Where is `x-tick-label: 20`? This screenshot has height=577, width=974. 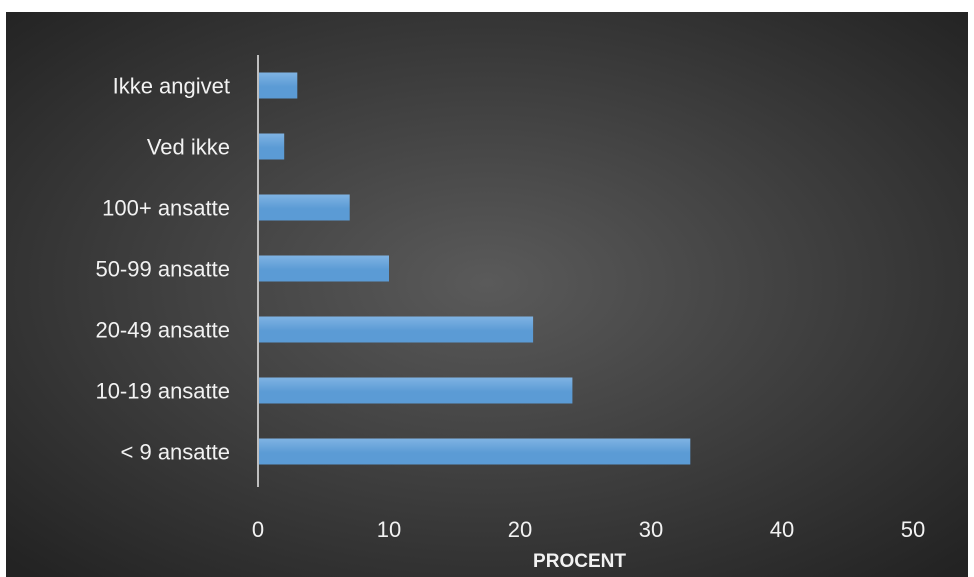 x-tick-label: 20 is located at coordinates (520, 529).